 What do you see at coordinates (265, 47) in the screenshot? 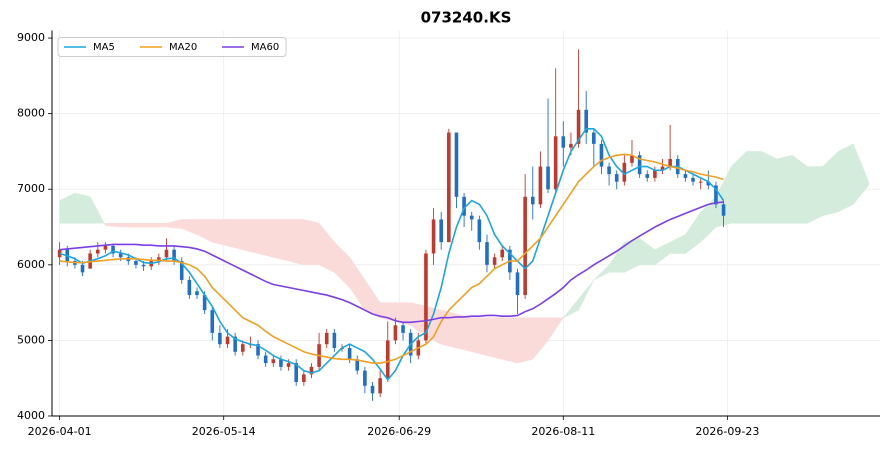
I see `legend-label: MA60` at bounding box center [265, 47].